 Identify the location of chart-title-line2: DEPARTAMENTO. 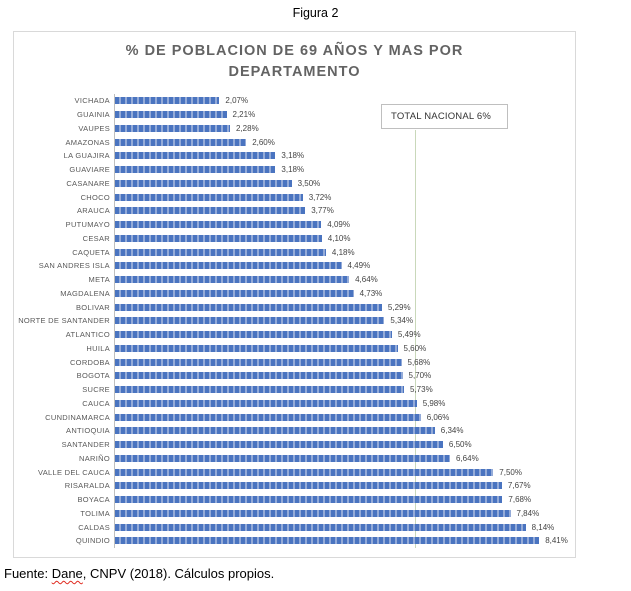
(294, 72).